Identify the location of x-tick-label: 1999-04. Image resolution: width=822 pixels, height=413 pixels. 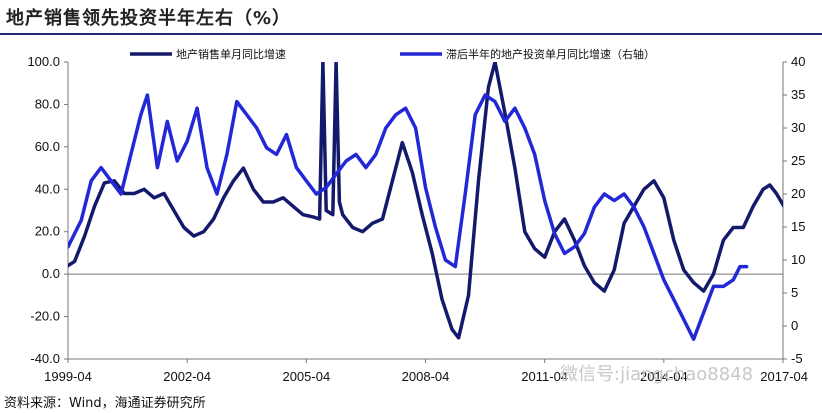
(68, 376).